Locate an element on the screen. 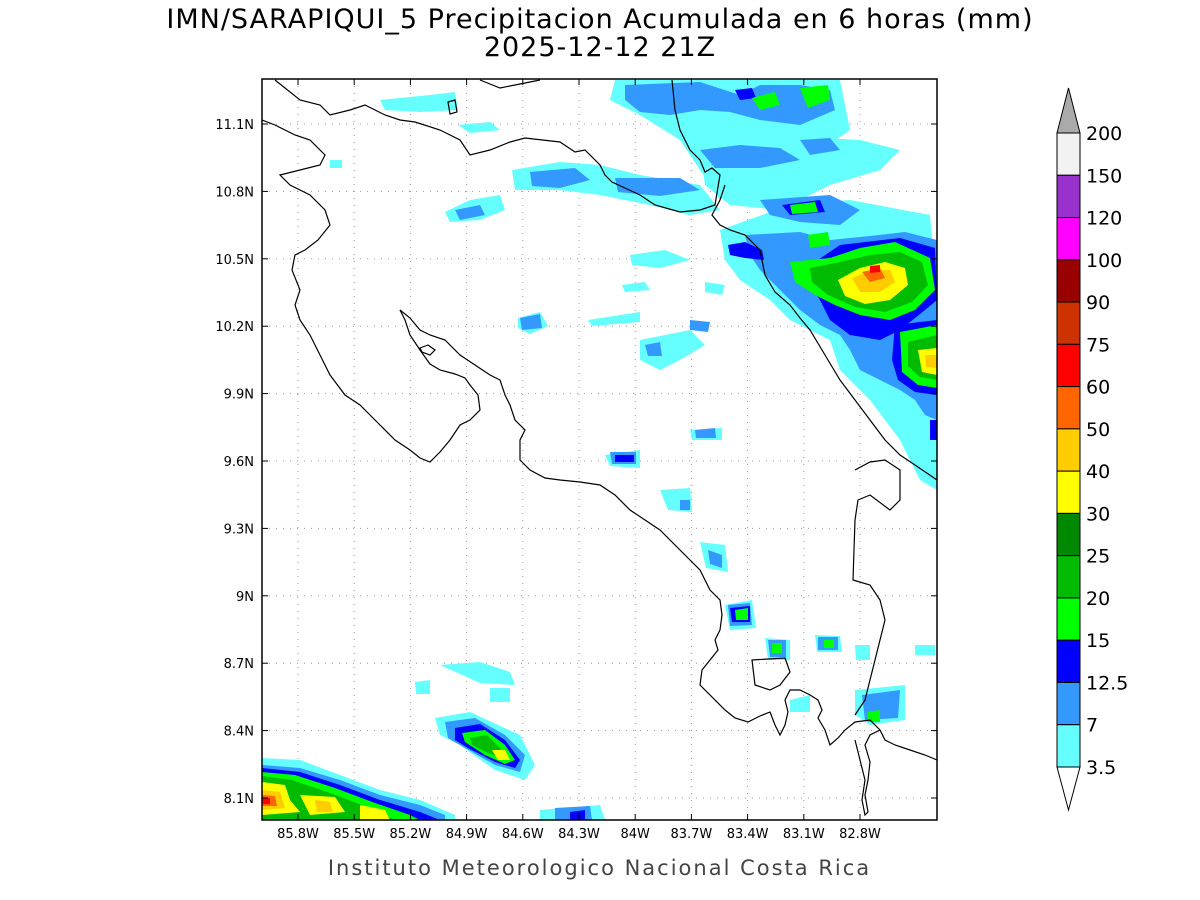  colorbar-over-triangle is located at coordinates (1068, 110).